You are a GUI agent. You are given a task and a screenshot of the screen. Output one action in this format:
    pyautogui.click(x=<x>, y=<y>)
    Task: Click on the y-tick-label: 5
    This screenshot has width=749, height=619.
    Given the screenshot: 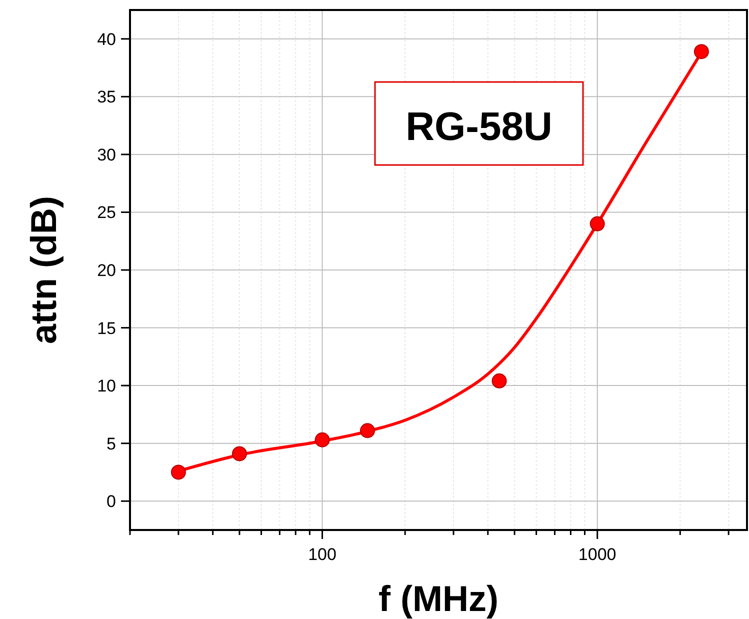 What is the action you would take?
    pyautogui.click(x=111, y=444)
    